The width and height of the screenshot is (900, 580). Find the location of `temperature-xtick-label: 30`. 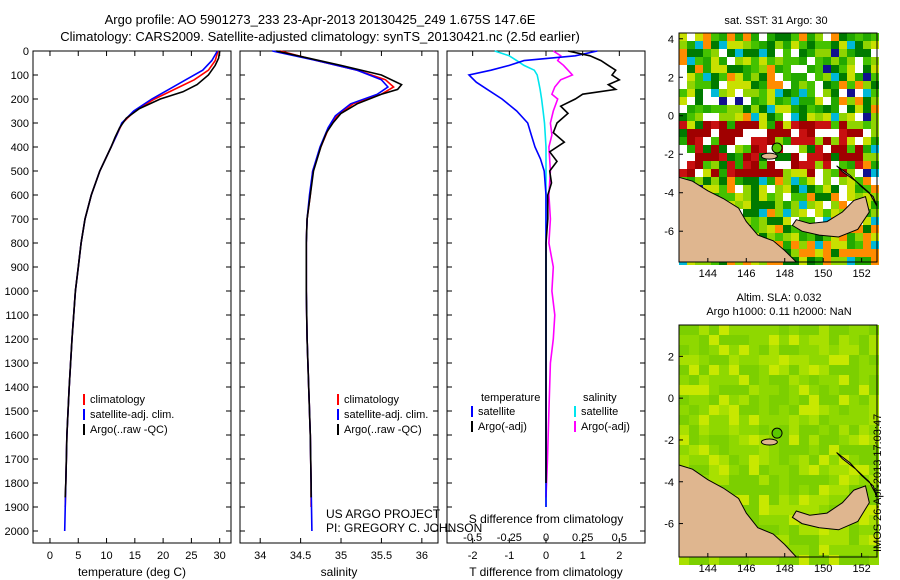

temperature-xtick-label: 30 is located at coordinates (220, 556).